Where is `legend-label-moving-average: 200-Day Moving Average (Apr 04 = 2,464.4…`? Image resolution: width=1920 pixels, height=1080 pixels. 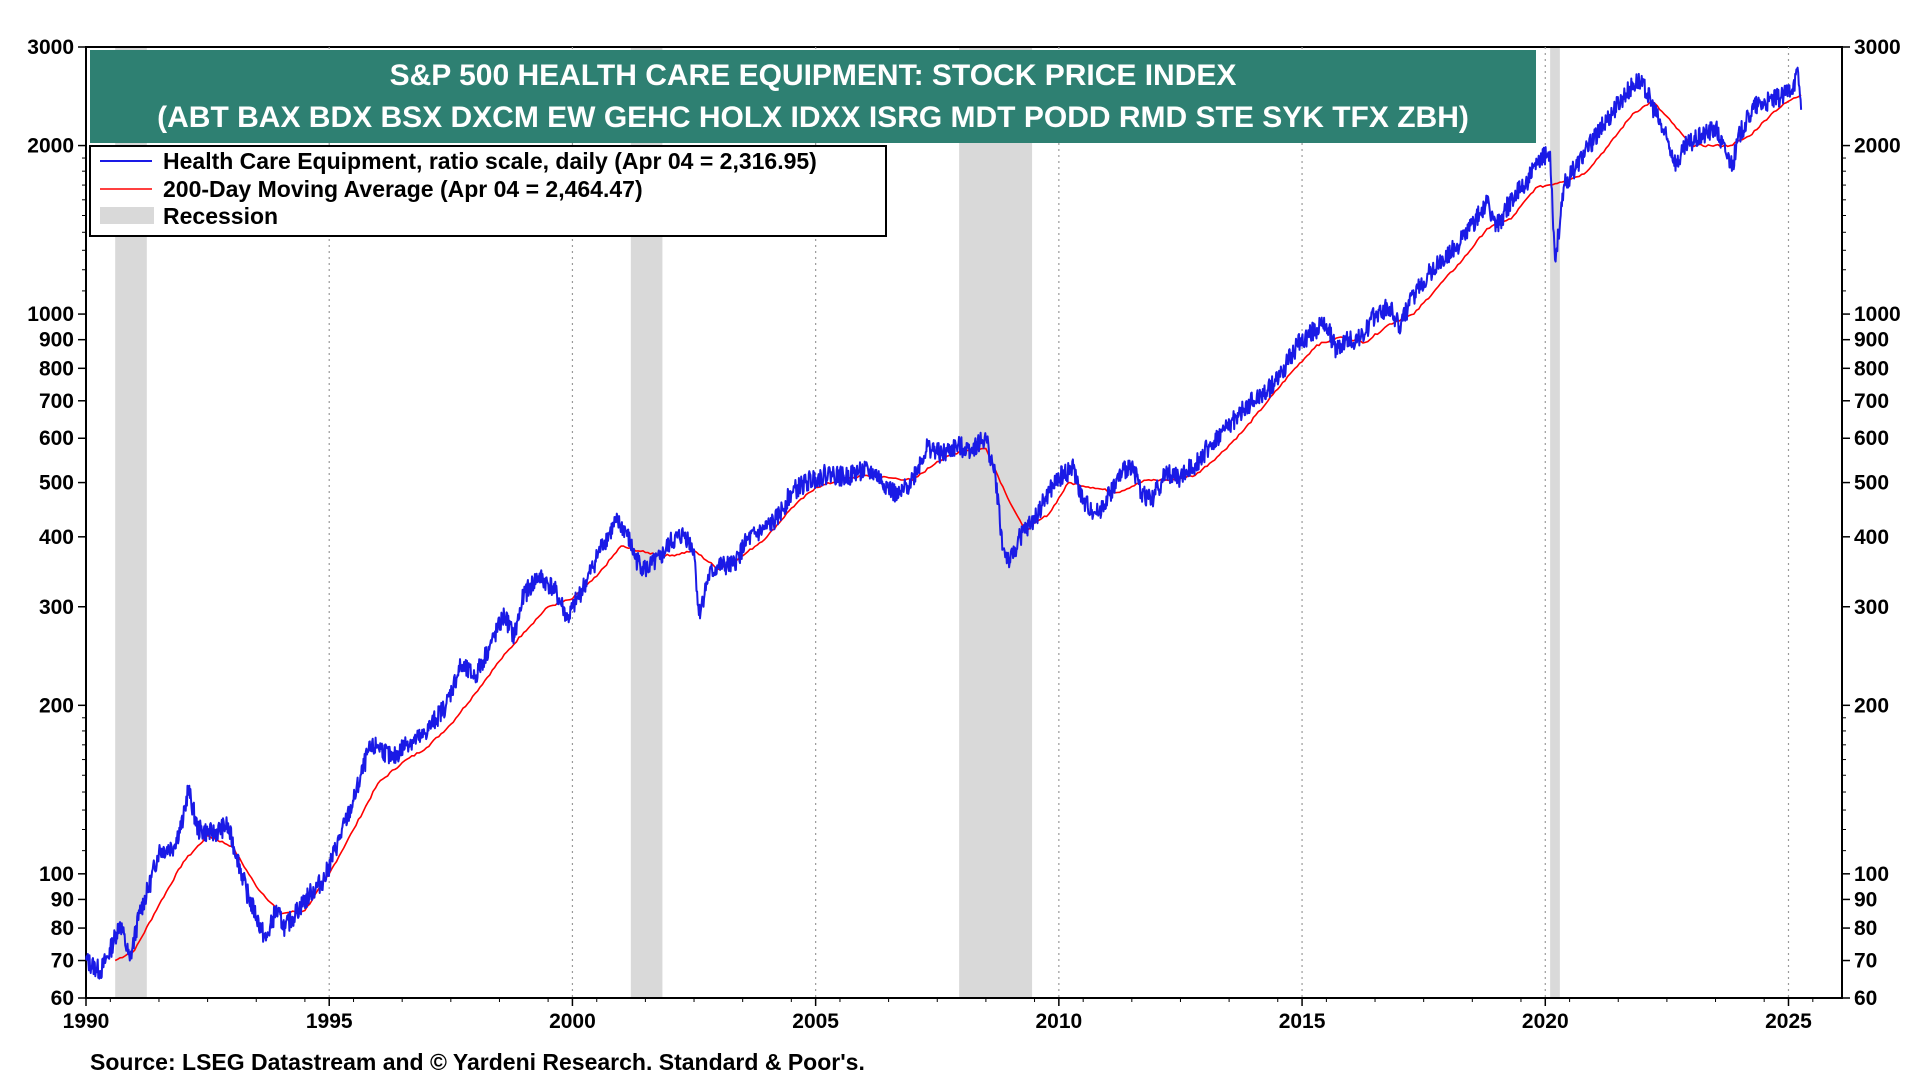 legend-label-moving-average: 200-Day Moving Average (Apr 04 = 2,464.4… is located at coordinates (403, 189).